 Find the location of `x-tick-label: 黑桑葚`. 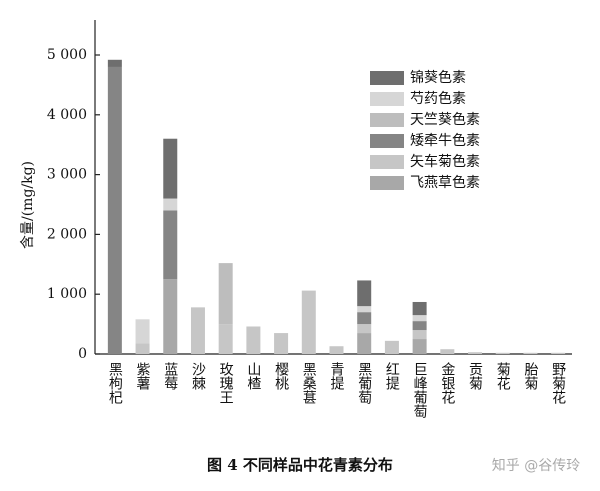

x-tick-label: 黑桑葚 is located at coordinates (309, 383).